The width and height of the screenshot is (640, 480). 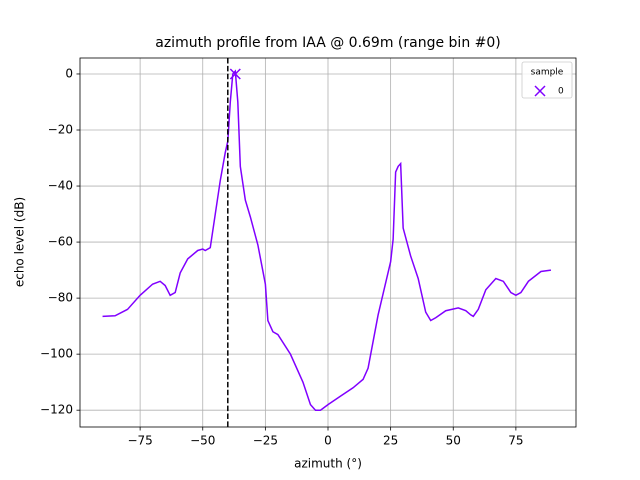 What do you see at coordinates (453, 441) in the screenshot?
I see `x-tick-label: 50` at bounding box center [453, 441].